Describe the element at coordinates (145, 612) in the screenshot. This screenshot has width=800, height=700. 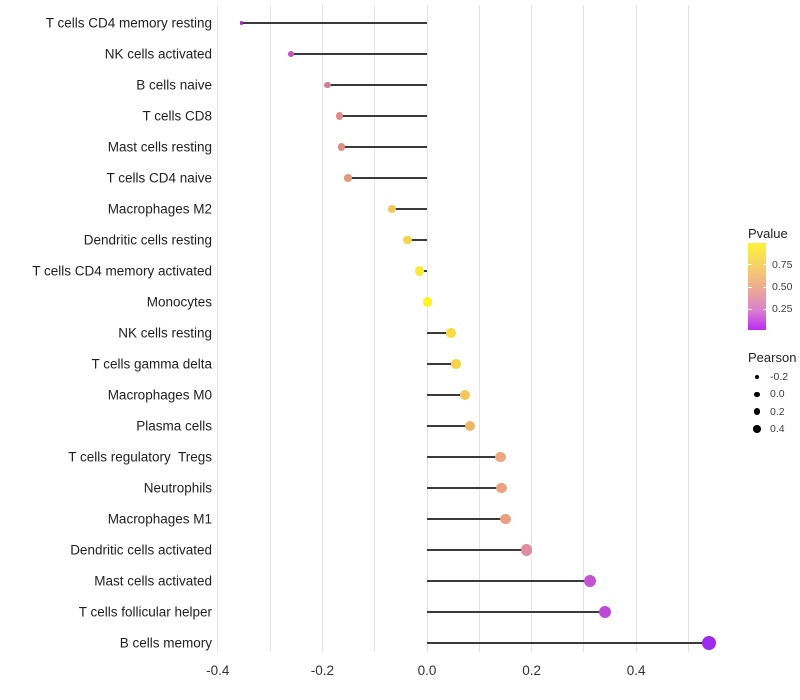
I see `category-label: T cells follicular helper` at that location.